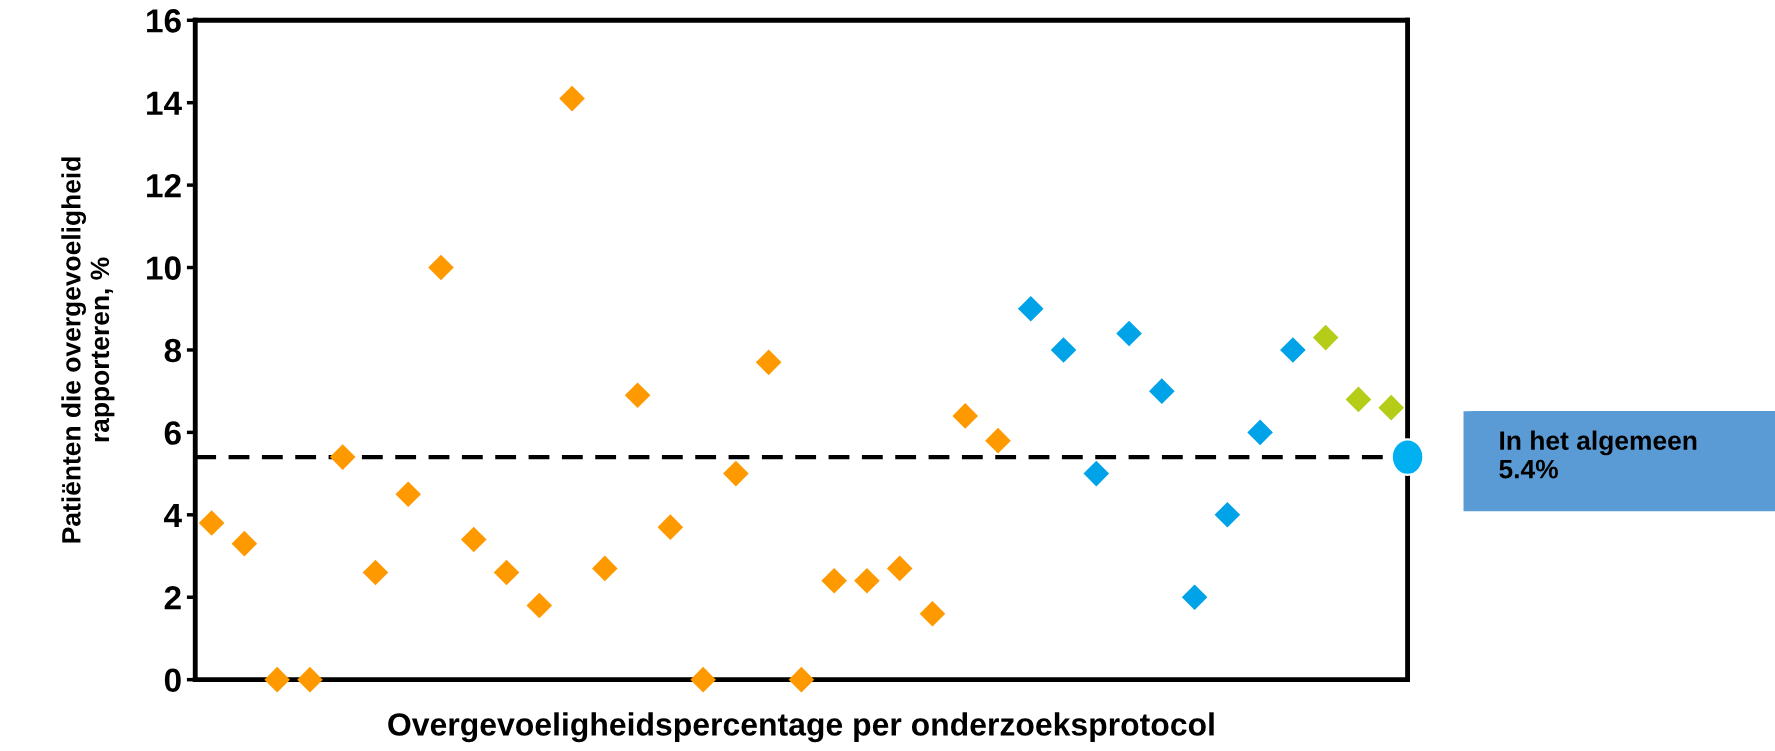  I want to click on ref-line-label: In het algemeen 5.4%, so click(1598, 454).